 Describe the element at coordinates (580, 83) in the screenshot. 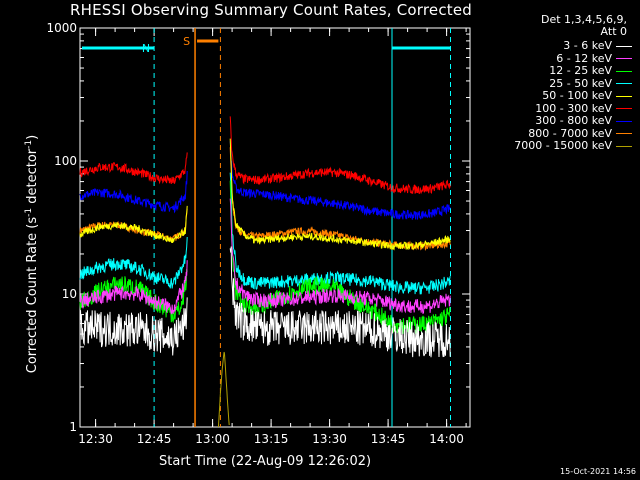

I see `legend-label: 25 - 50 keV` at that location.